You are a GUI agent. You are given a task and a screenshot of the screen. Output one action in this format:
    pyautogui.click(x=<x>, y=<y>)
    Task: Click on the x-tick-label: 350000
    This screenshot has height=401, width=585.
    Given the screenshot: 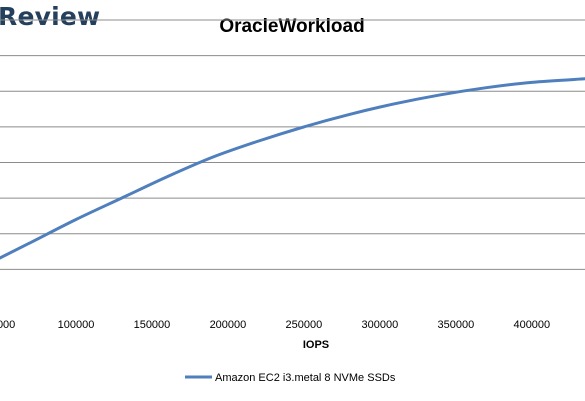 What is the action you would take?
    pyautogui.click(x=455, y=325)
    